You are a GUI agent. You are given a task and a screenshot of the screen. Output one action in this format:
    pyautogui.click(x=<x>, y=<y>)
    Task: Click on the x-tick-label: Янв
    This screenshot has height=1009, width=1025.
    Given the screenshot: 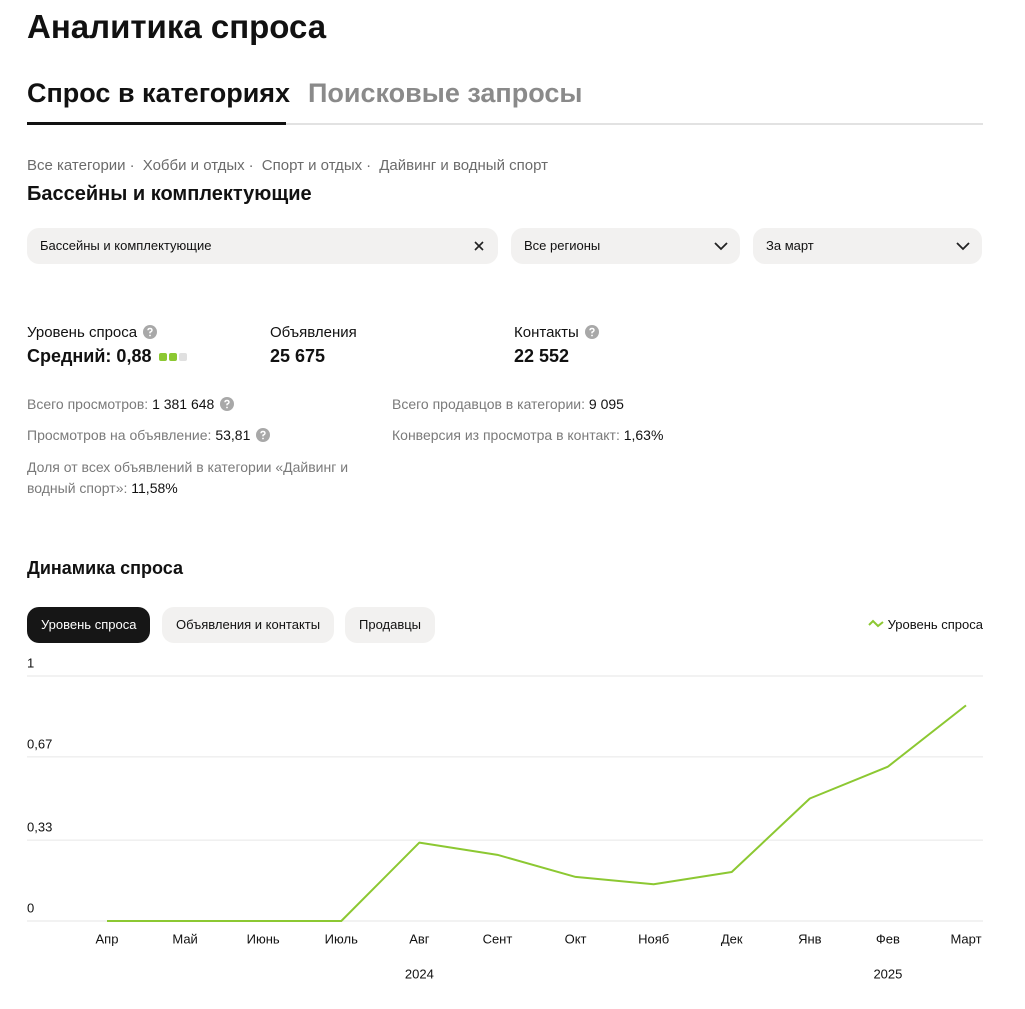 What is the action you would take?
    pyautogui.click(x=810, y=938)
    